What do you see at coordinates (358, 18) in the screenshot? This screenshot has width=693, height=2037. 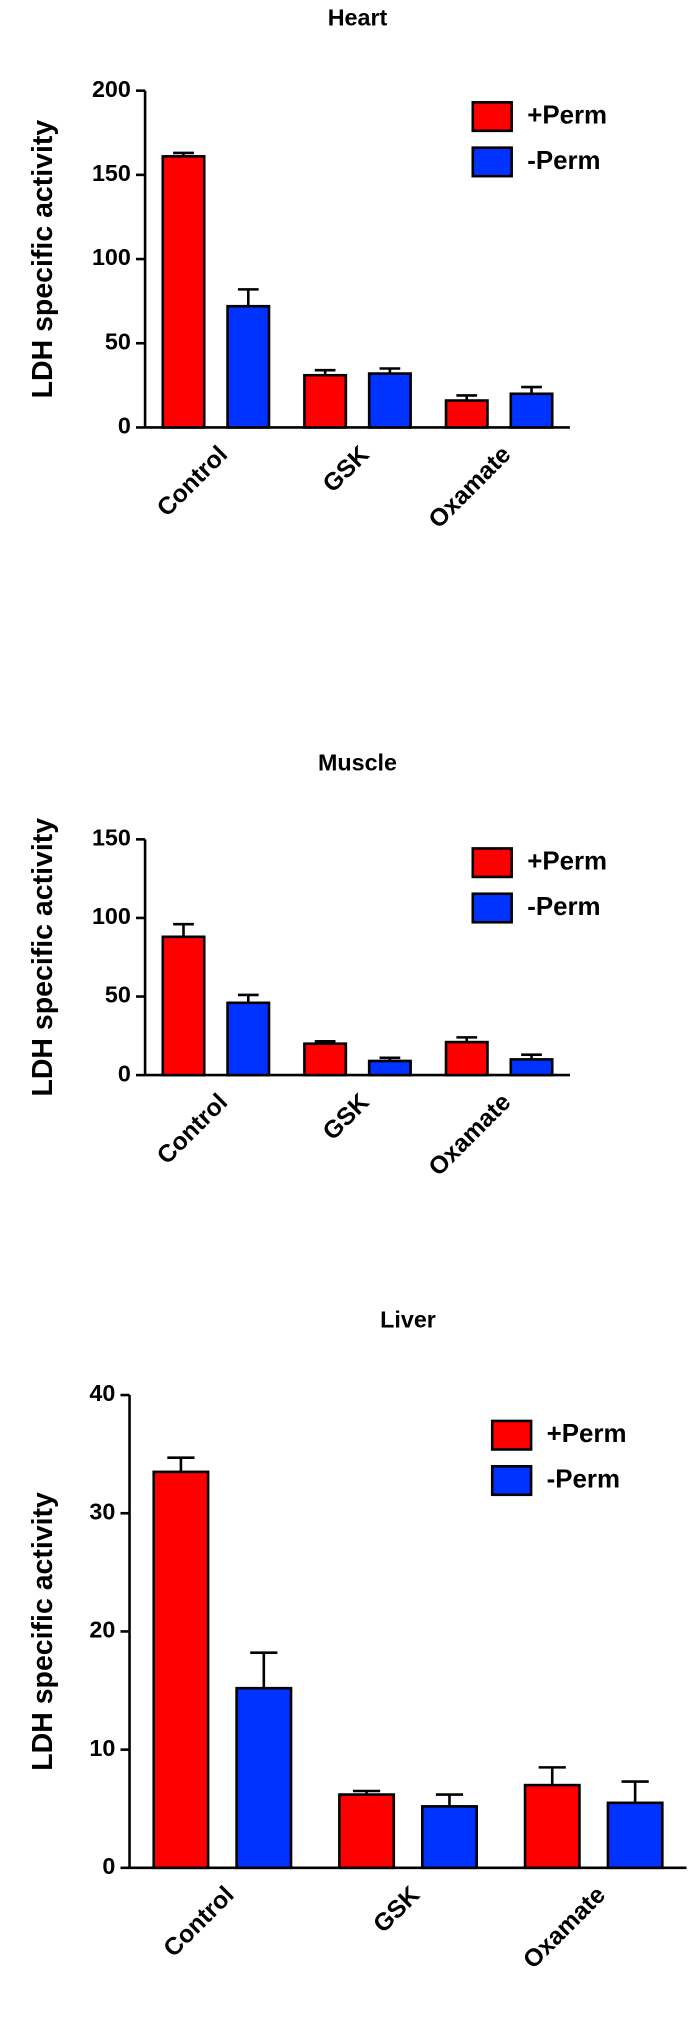 I see `chart-title: Heart` at bounding box center [358, 18].